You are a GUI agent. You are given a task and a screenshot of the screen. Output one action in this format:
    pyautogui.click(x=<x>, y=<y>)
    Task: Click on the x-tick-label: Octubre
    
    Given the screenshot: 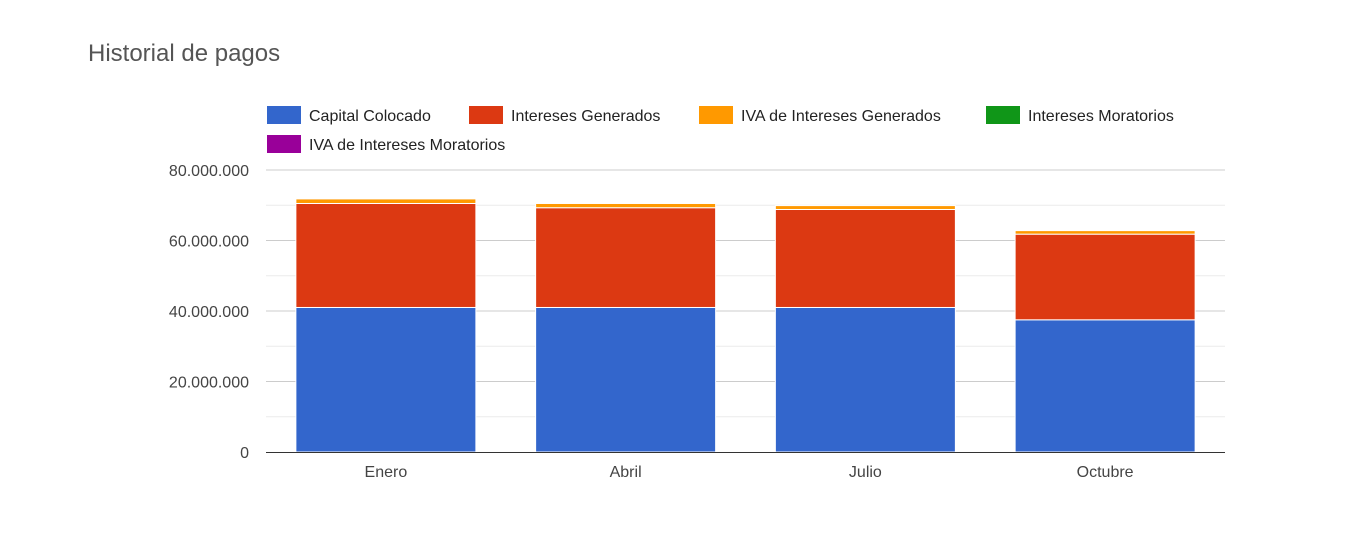 What is the action you would take?
    pyautogui.click(x=1105, y=472)
    